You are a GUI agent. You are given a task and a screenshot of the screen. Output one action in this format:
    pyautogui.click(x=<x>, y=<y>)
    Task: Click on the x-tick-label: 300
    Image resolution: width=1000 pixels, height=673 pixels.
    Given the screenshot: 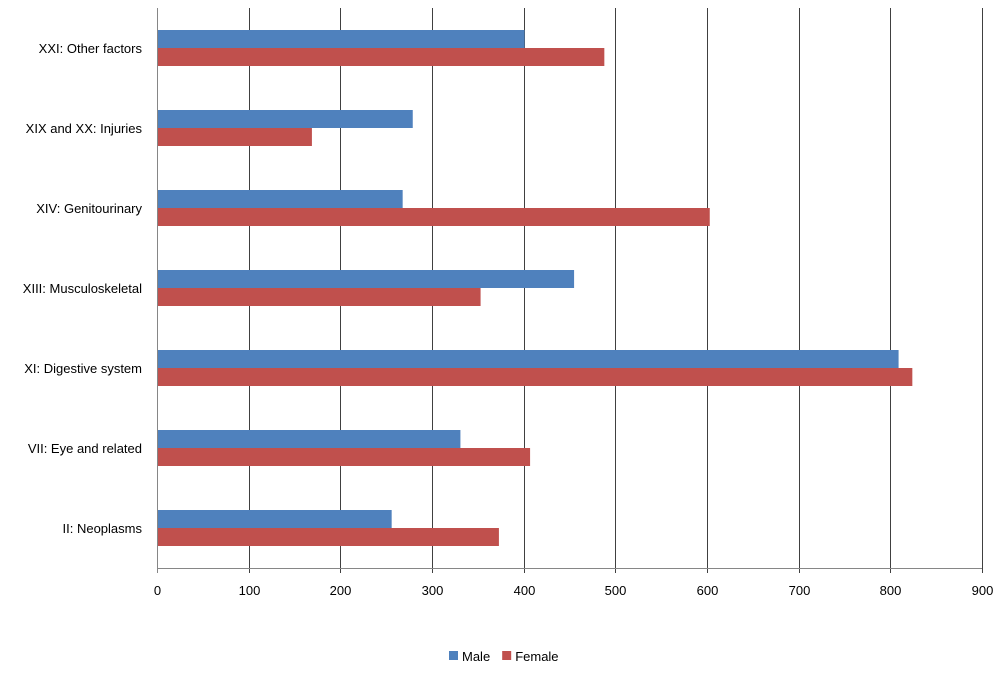 What is the action you would take?
    pyautogui.click(x=433, y=590)
    